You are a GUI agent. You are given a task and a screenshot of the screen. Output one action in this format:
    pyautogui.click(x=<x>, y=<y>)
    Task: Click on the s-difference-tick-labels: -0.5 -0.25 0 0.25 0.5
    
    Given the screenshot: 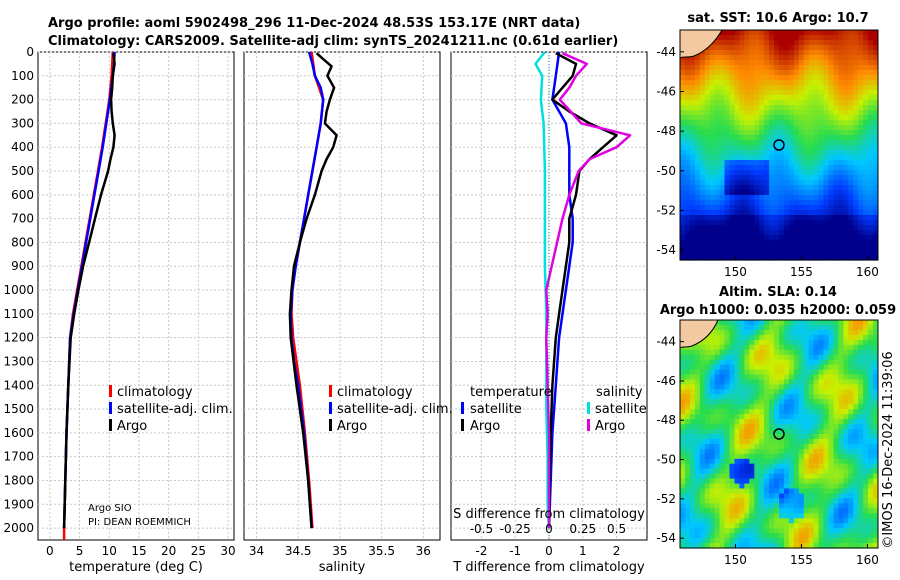 What is the action you would take?
    pyautogui.click(x=548, y=529)
    